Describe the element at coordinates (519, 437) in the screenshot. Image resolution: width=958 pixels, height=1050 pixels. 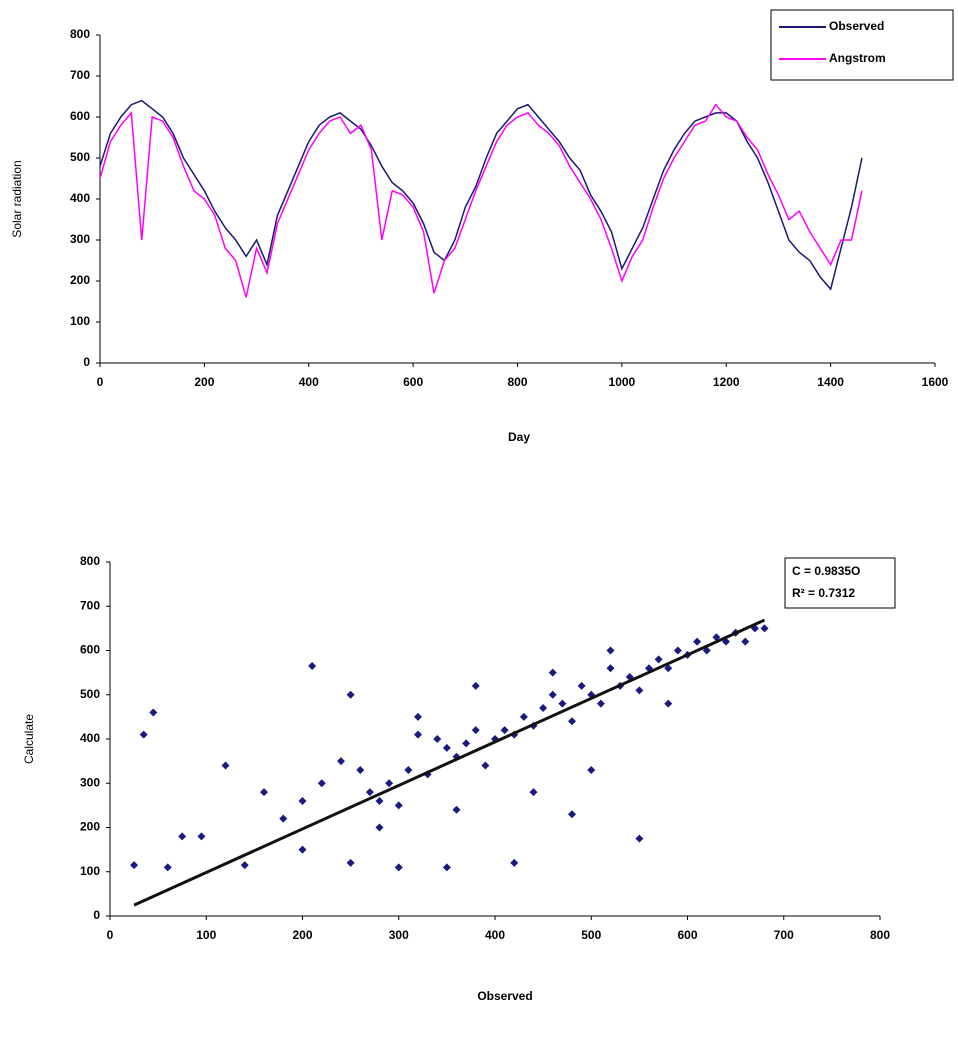
I see `x-axis-label: Day` at that location.